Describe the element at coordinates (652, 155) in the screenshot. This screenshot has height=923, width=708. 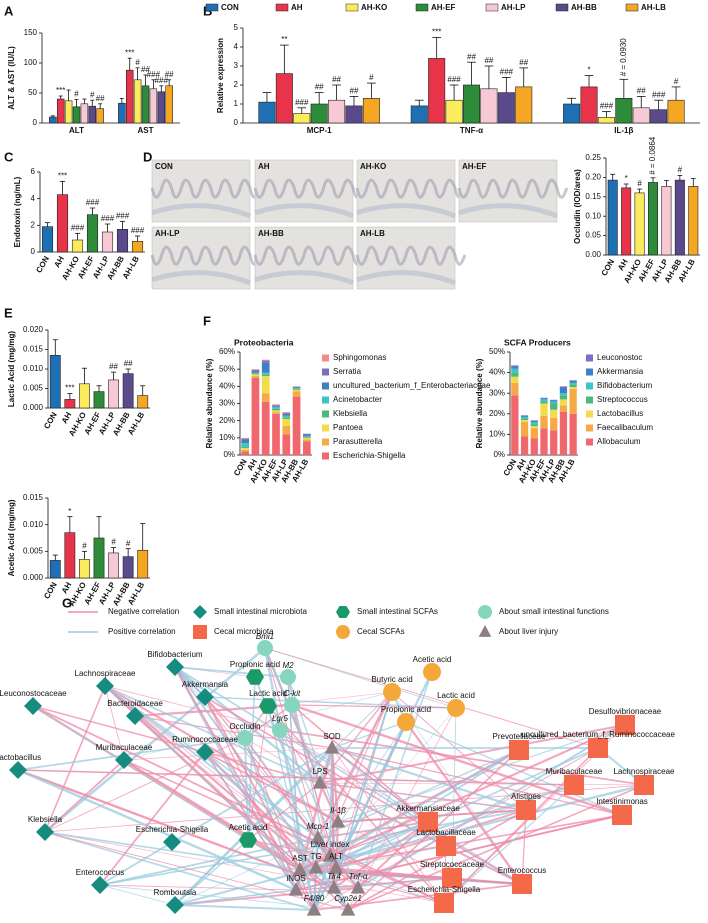
I see `annotation: # = 0.0864` at that location.